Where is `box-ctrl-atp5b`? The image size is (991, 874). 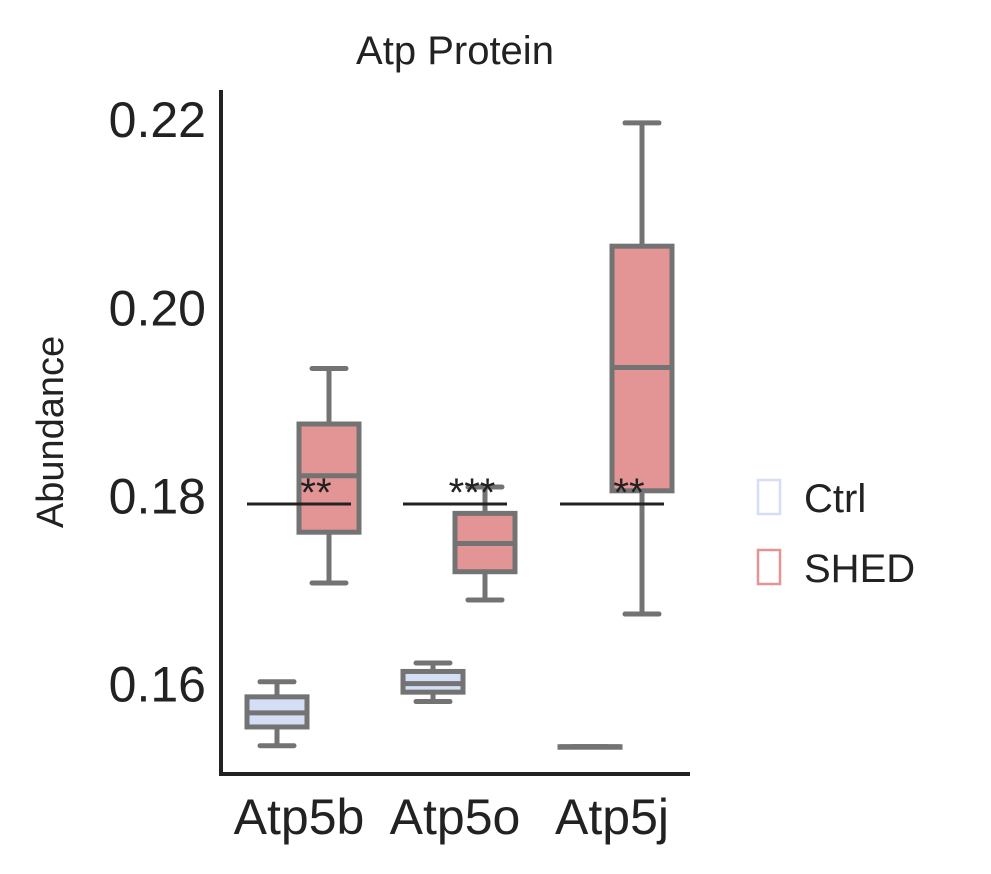
box-ctrl-atp5b is located at coordinates (277, 714).